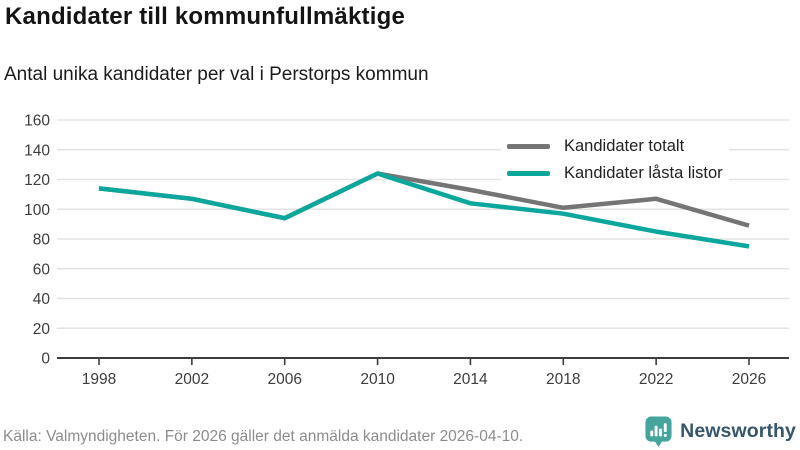  I want to click on x-tick-label: 2006, so click(284, 379).